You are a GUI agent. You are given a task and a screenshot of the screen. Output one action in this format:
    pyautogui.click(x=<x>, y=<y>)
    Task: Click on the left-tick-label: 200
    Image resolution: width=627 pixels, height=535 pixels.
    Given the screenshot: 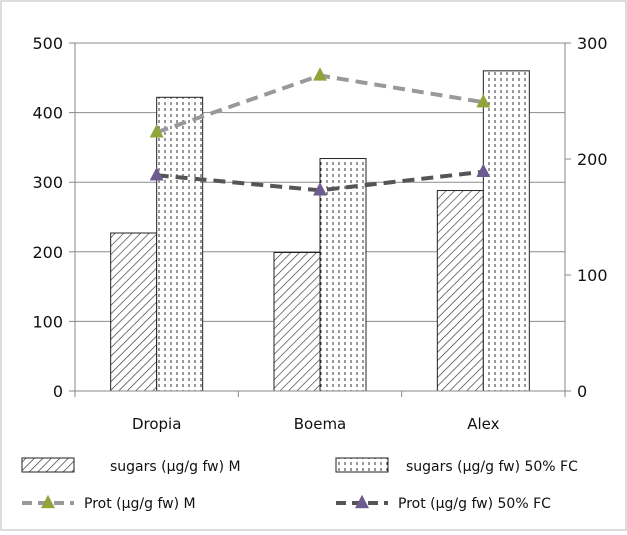 What is the action you would take?
    pyautogui.click(x=47, y=252)
    